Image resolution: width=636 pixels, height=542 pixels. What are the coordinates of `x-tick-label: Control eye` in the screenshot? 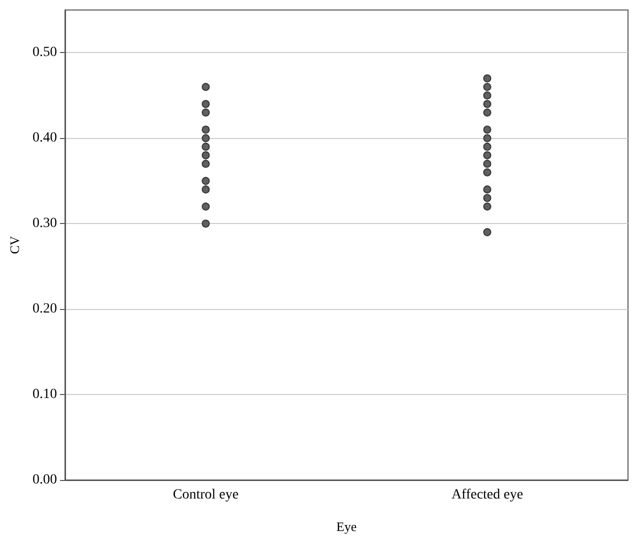 It's located at (205, 495).